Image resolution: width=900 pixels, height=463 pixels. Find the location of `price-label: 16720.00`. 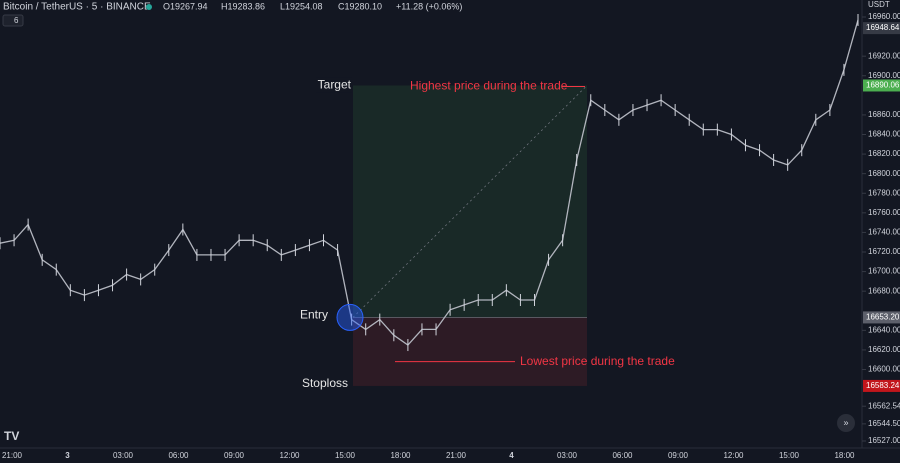

price-label: 16720.00 is located at coordinates (884, 251).